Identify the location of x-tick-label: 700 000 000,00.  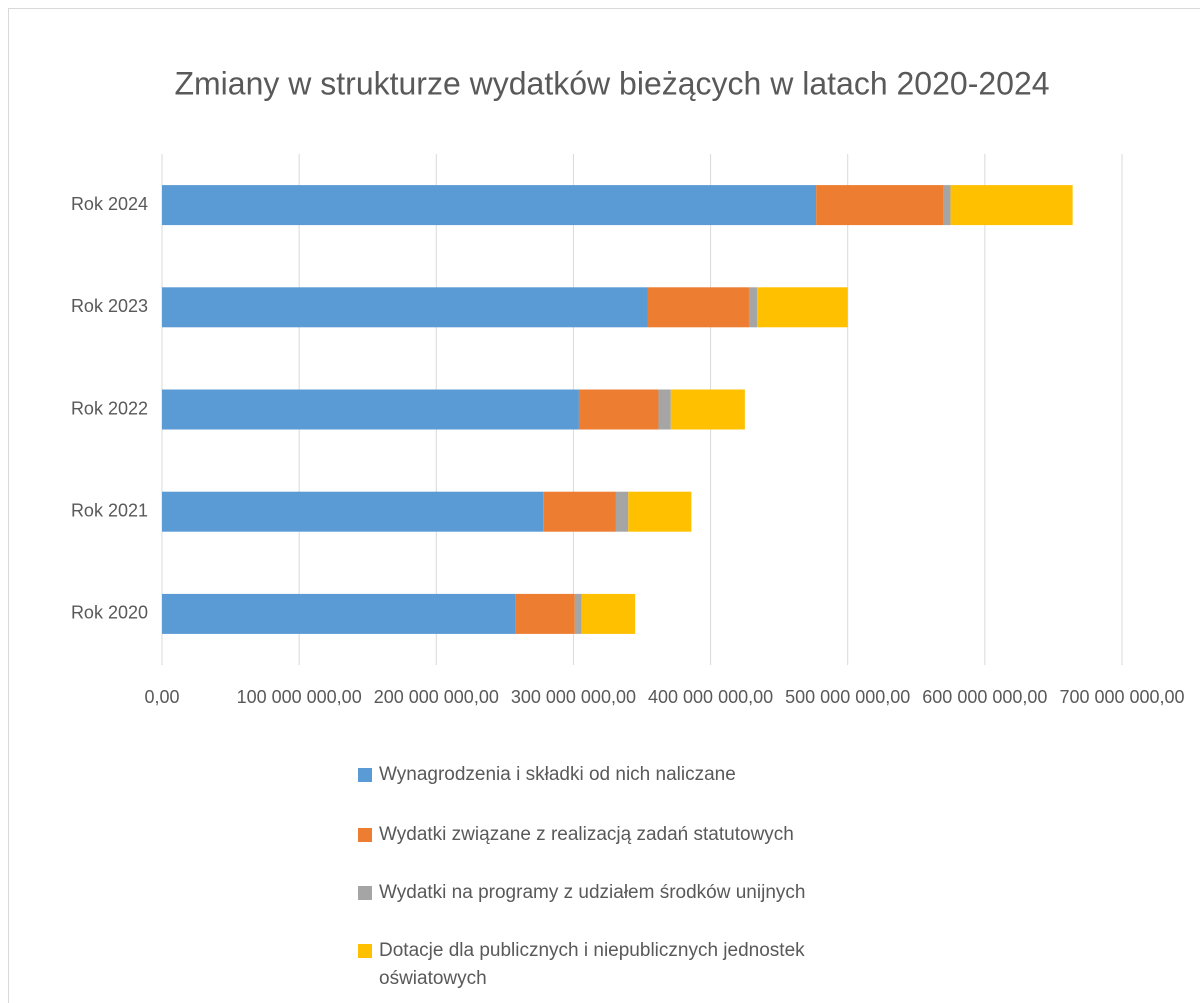
(1121, 697).